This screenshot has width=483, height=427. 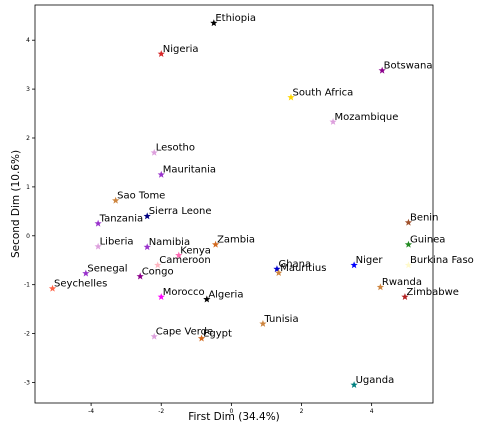 I want to click on point-label: Seychelles, so click(x=80, y=284).